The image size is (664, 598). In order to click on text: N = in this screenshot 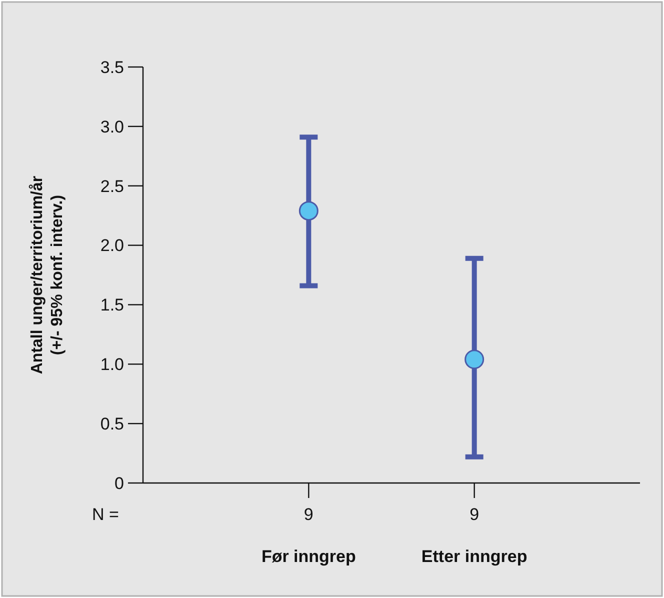, I will do `click(105, 514)`.